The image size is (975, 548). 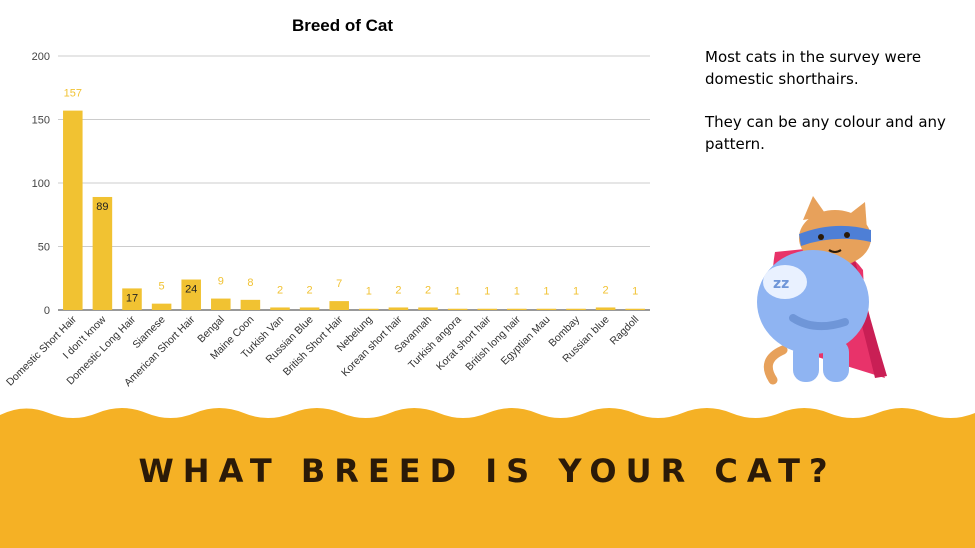 I want to click on data-label: 24, so click(x=191, y=290).